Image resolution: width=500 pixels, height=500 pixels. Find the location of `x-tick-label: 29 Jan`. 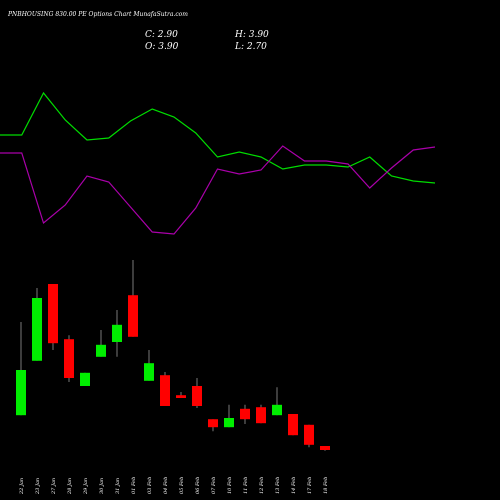

x-tick-label: 29 Jan is located at coordinates (86, 486).